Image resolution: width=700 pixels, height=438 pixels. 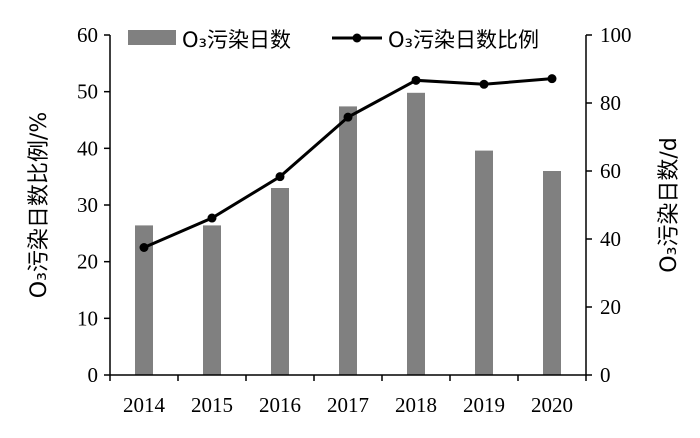 What do you see at coordinates (348, 241) in the screenshot?
I see `bar-2017` at bounding box center [348, 241].